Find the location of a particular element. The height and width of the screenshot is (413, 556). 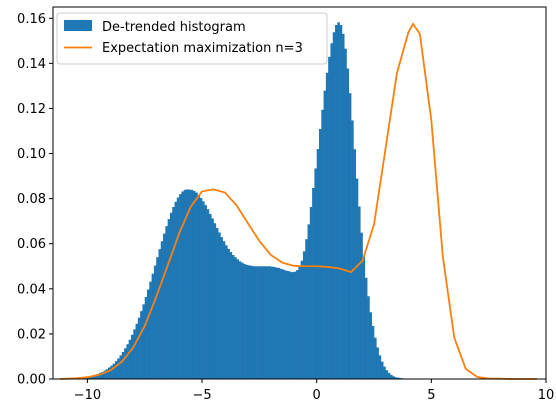

y-tick-label: 0.08 is located at coordinates (31, 199).